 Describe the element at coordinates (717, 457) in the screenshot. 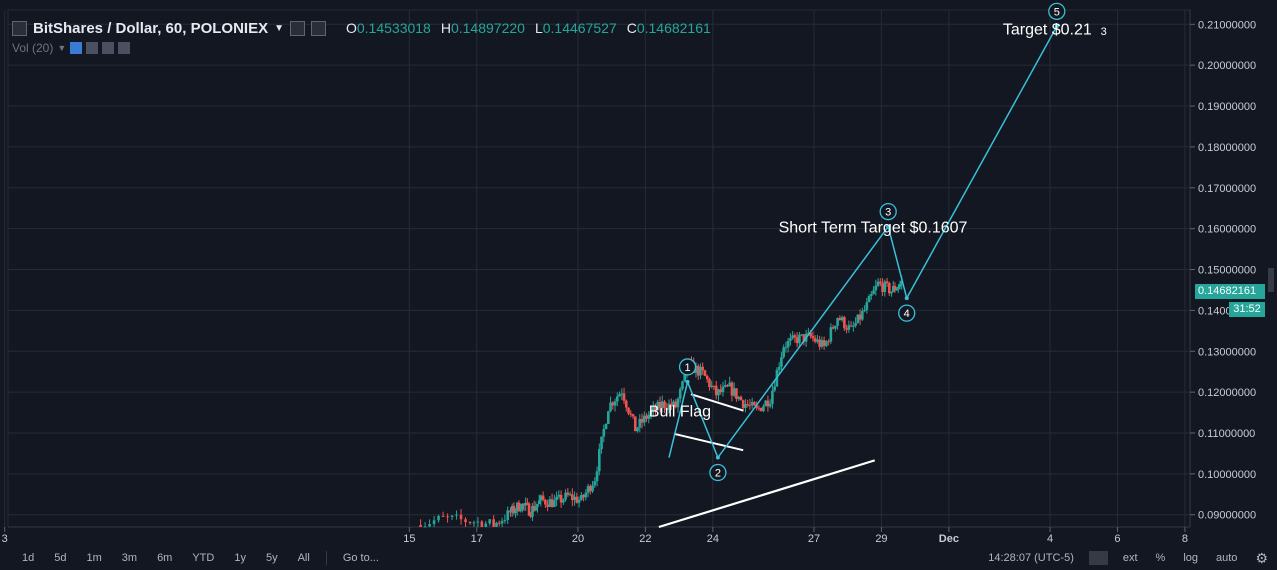

I see `wave-vertex` at that location.